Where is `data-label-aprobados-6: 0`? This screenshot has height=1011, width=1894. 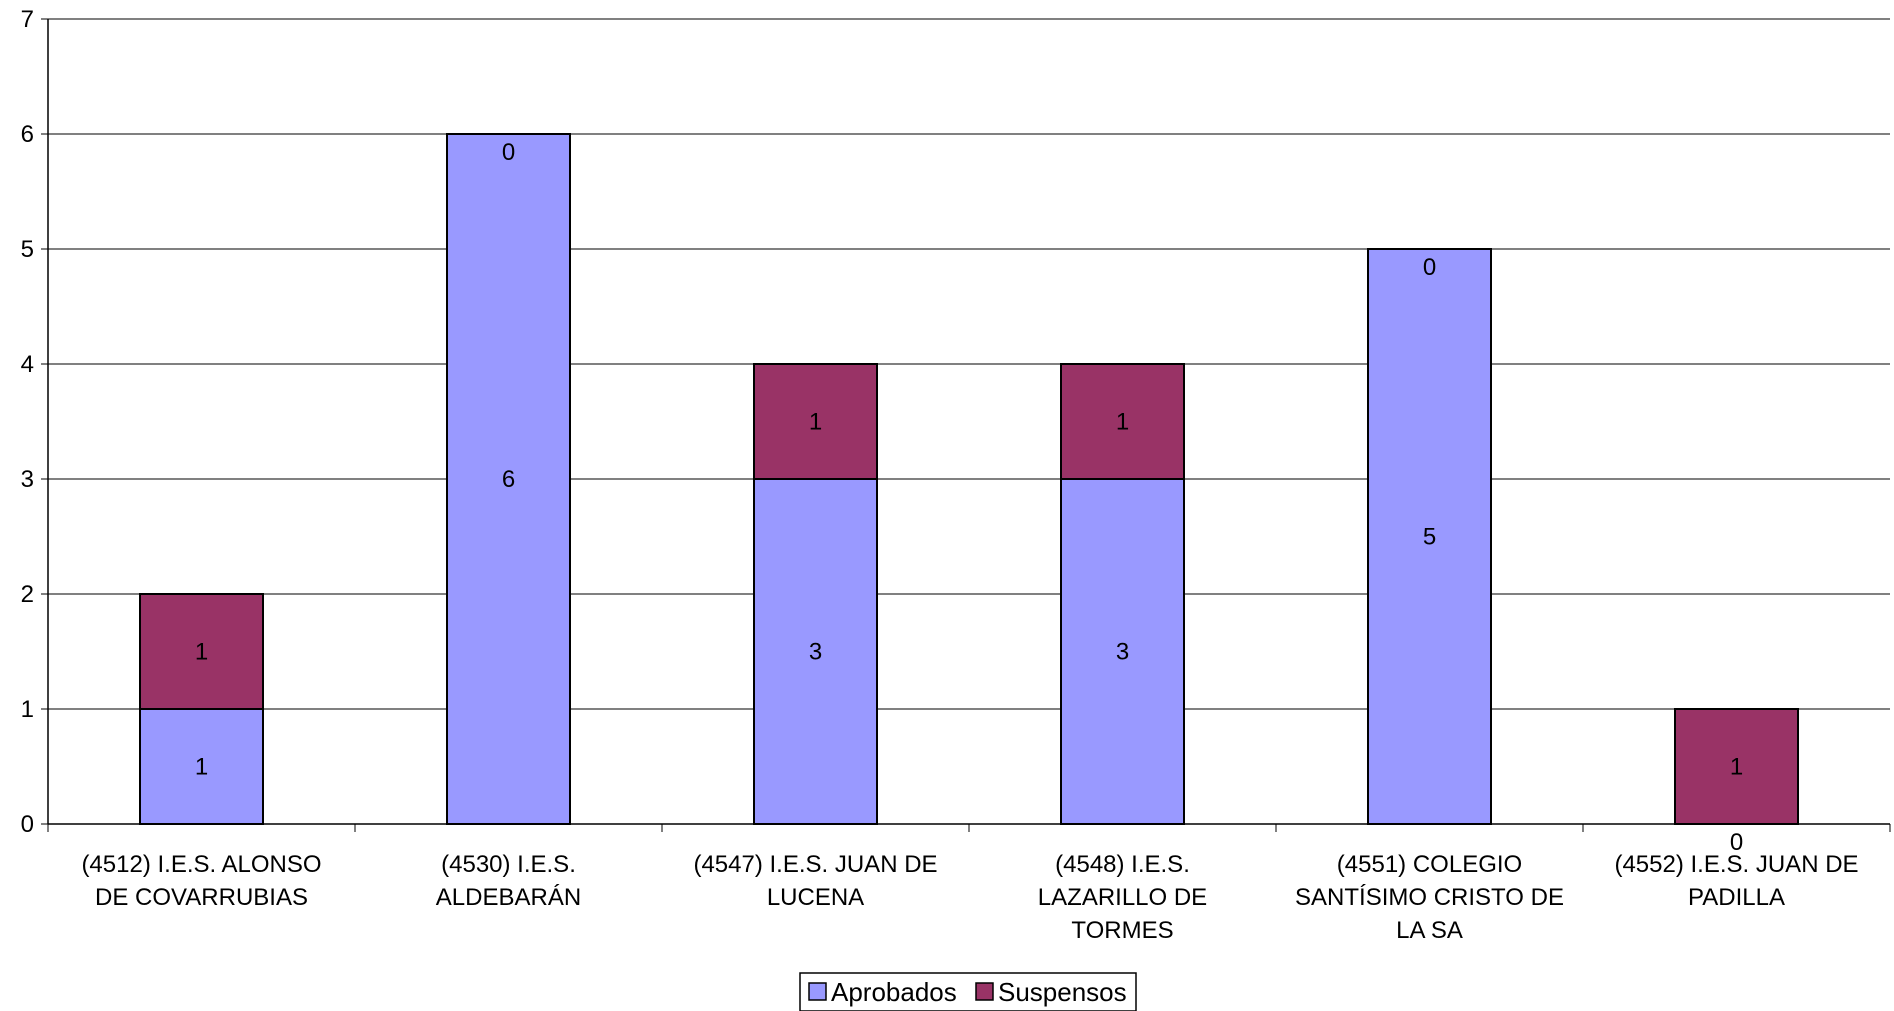 data-label-aprobados-6: 0 is located at coordinates (1736, 842).